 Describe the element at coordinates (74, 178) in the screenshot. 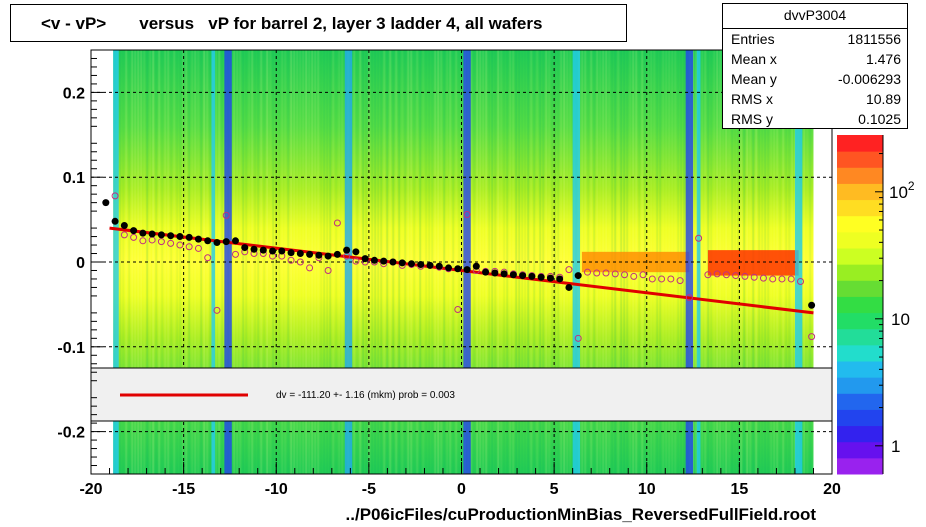

I see `y-tick-label: 0.1` at that location.